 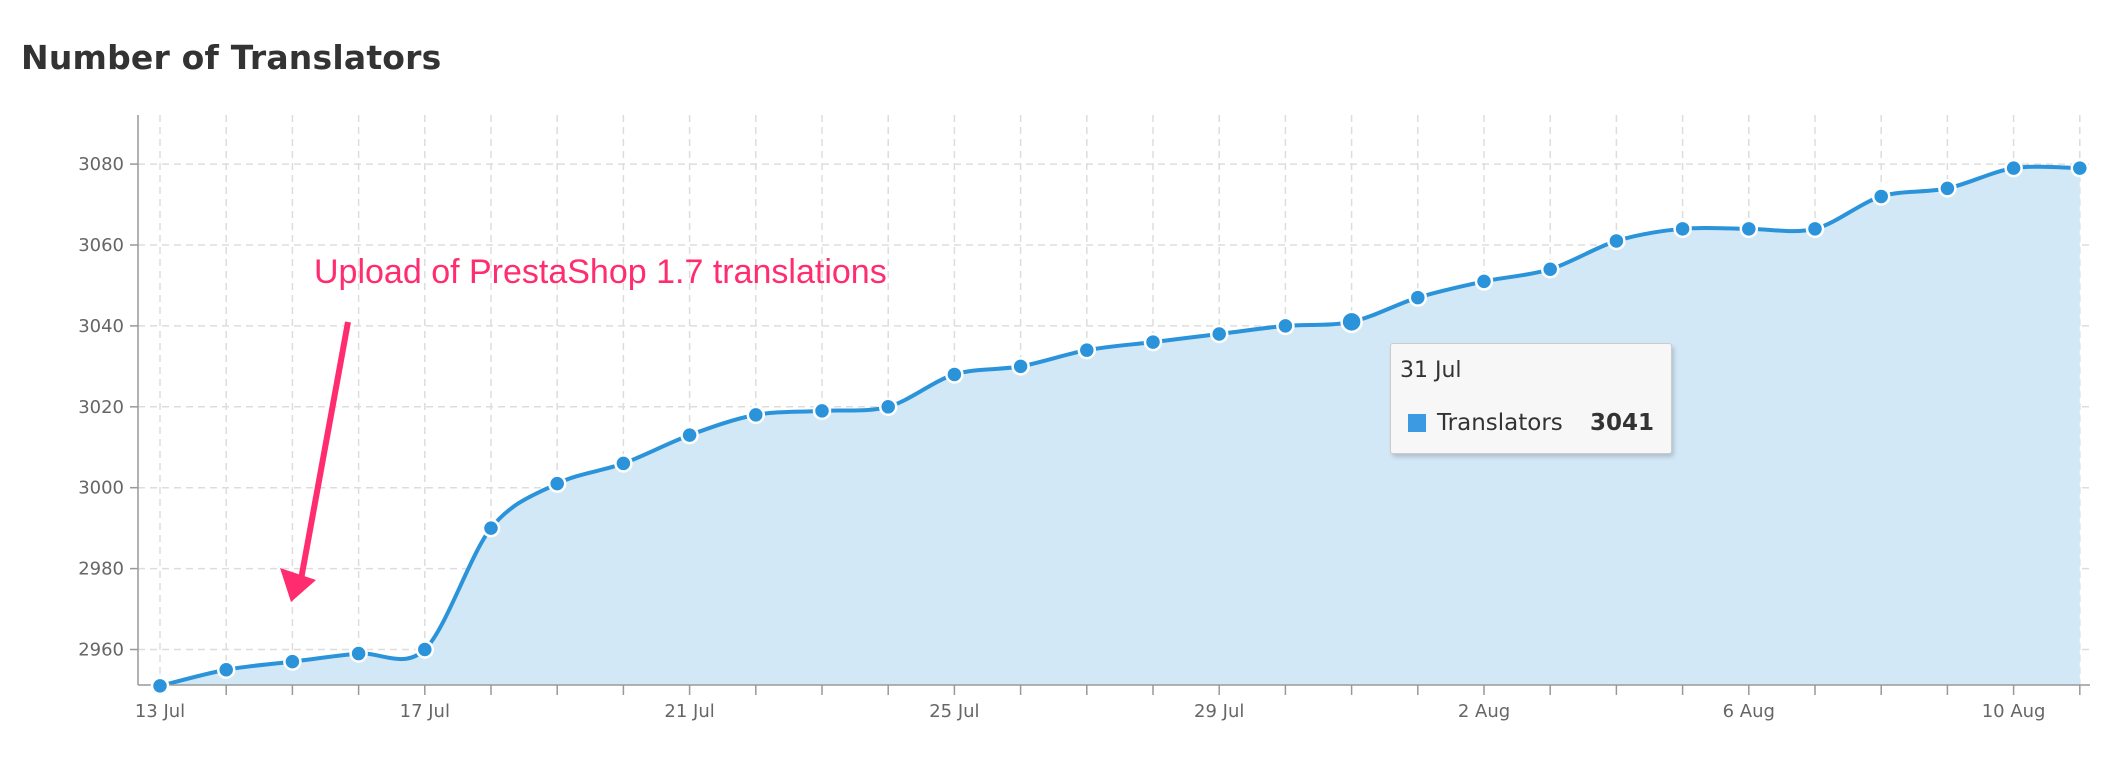 What do you see at coordinates (689, 711) in the screenshot?
I see `x-tick-label: 21 Jul` at bounding box center [689, 711].